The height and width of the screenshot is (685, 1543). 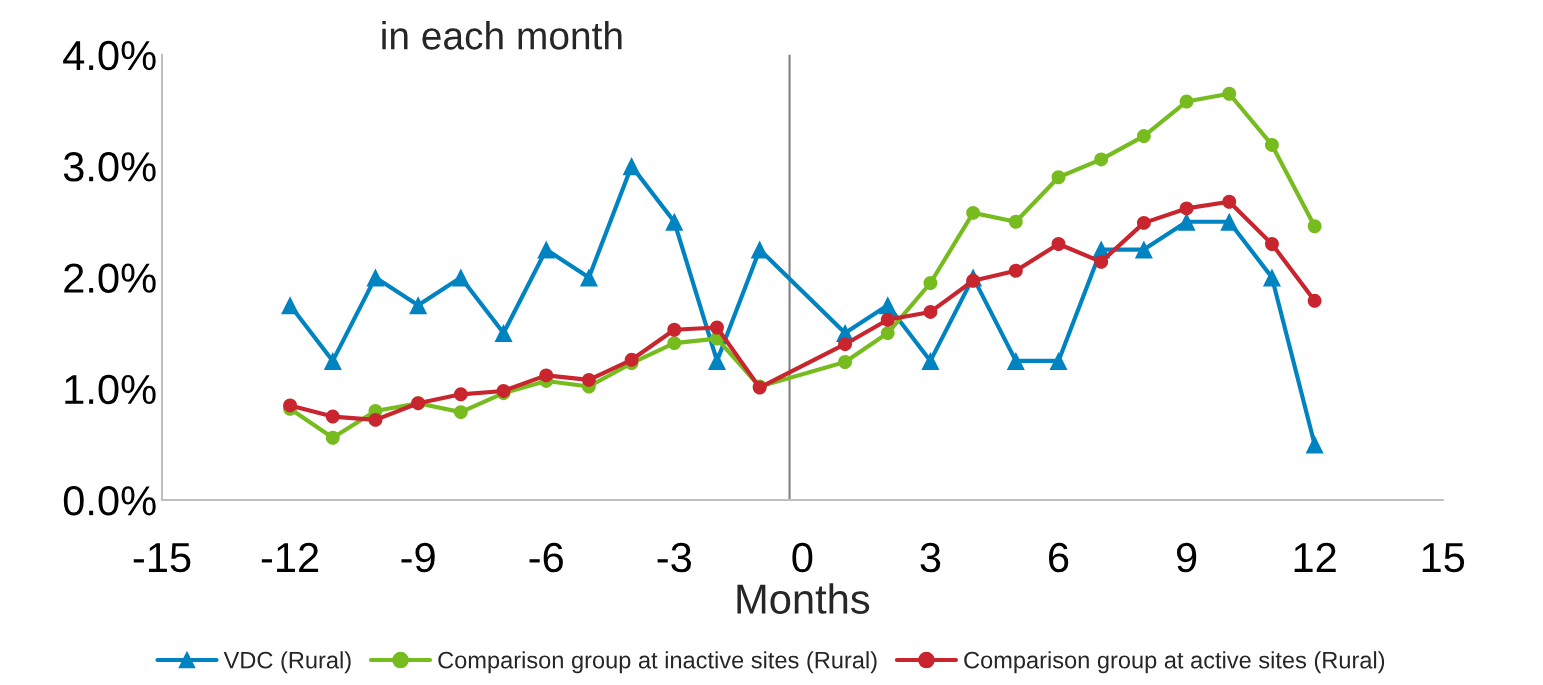 What do you see at coordinates (162, 558) in the screenshot?
I see `x-tick-label: -15` at bounding box center [162, 558].